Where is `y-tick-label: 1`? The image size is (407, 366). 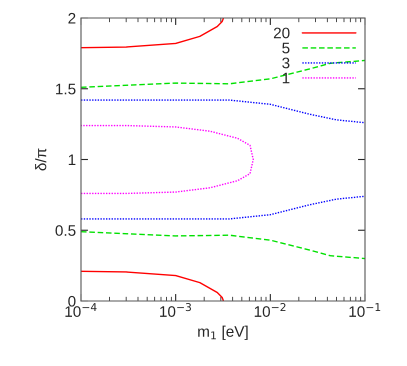 y-tick-label: 1 is located at coordinates (72, 160).